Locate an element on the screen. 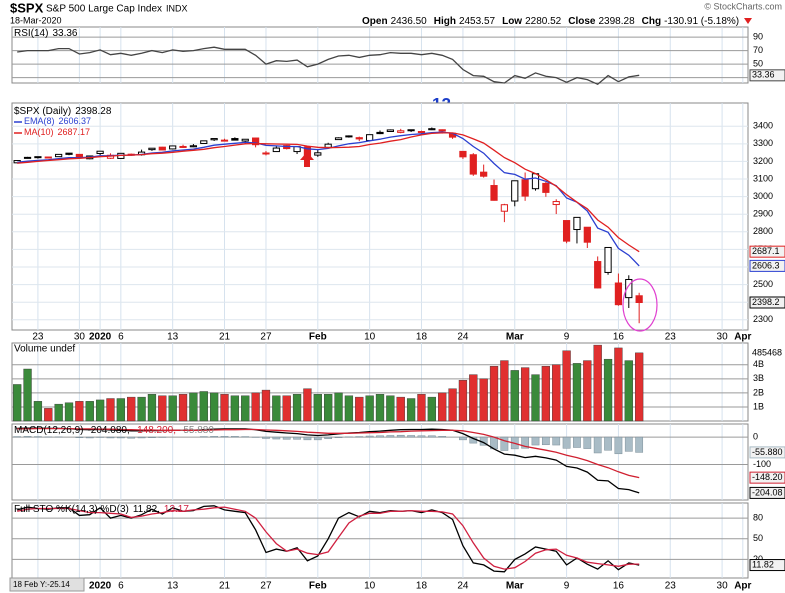 The image size is (785, 593). quote-value: 2280.52 is located at coordinates (543, 21).